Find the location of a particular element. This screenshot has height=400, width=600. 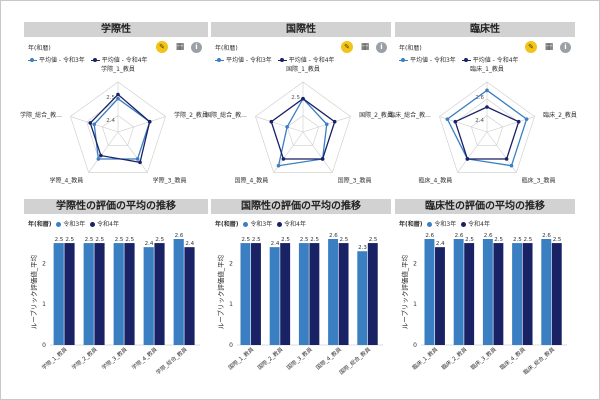

x-tick-label: 臨床_4_教員 is located at coordinates (512, 358).